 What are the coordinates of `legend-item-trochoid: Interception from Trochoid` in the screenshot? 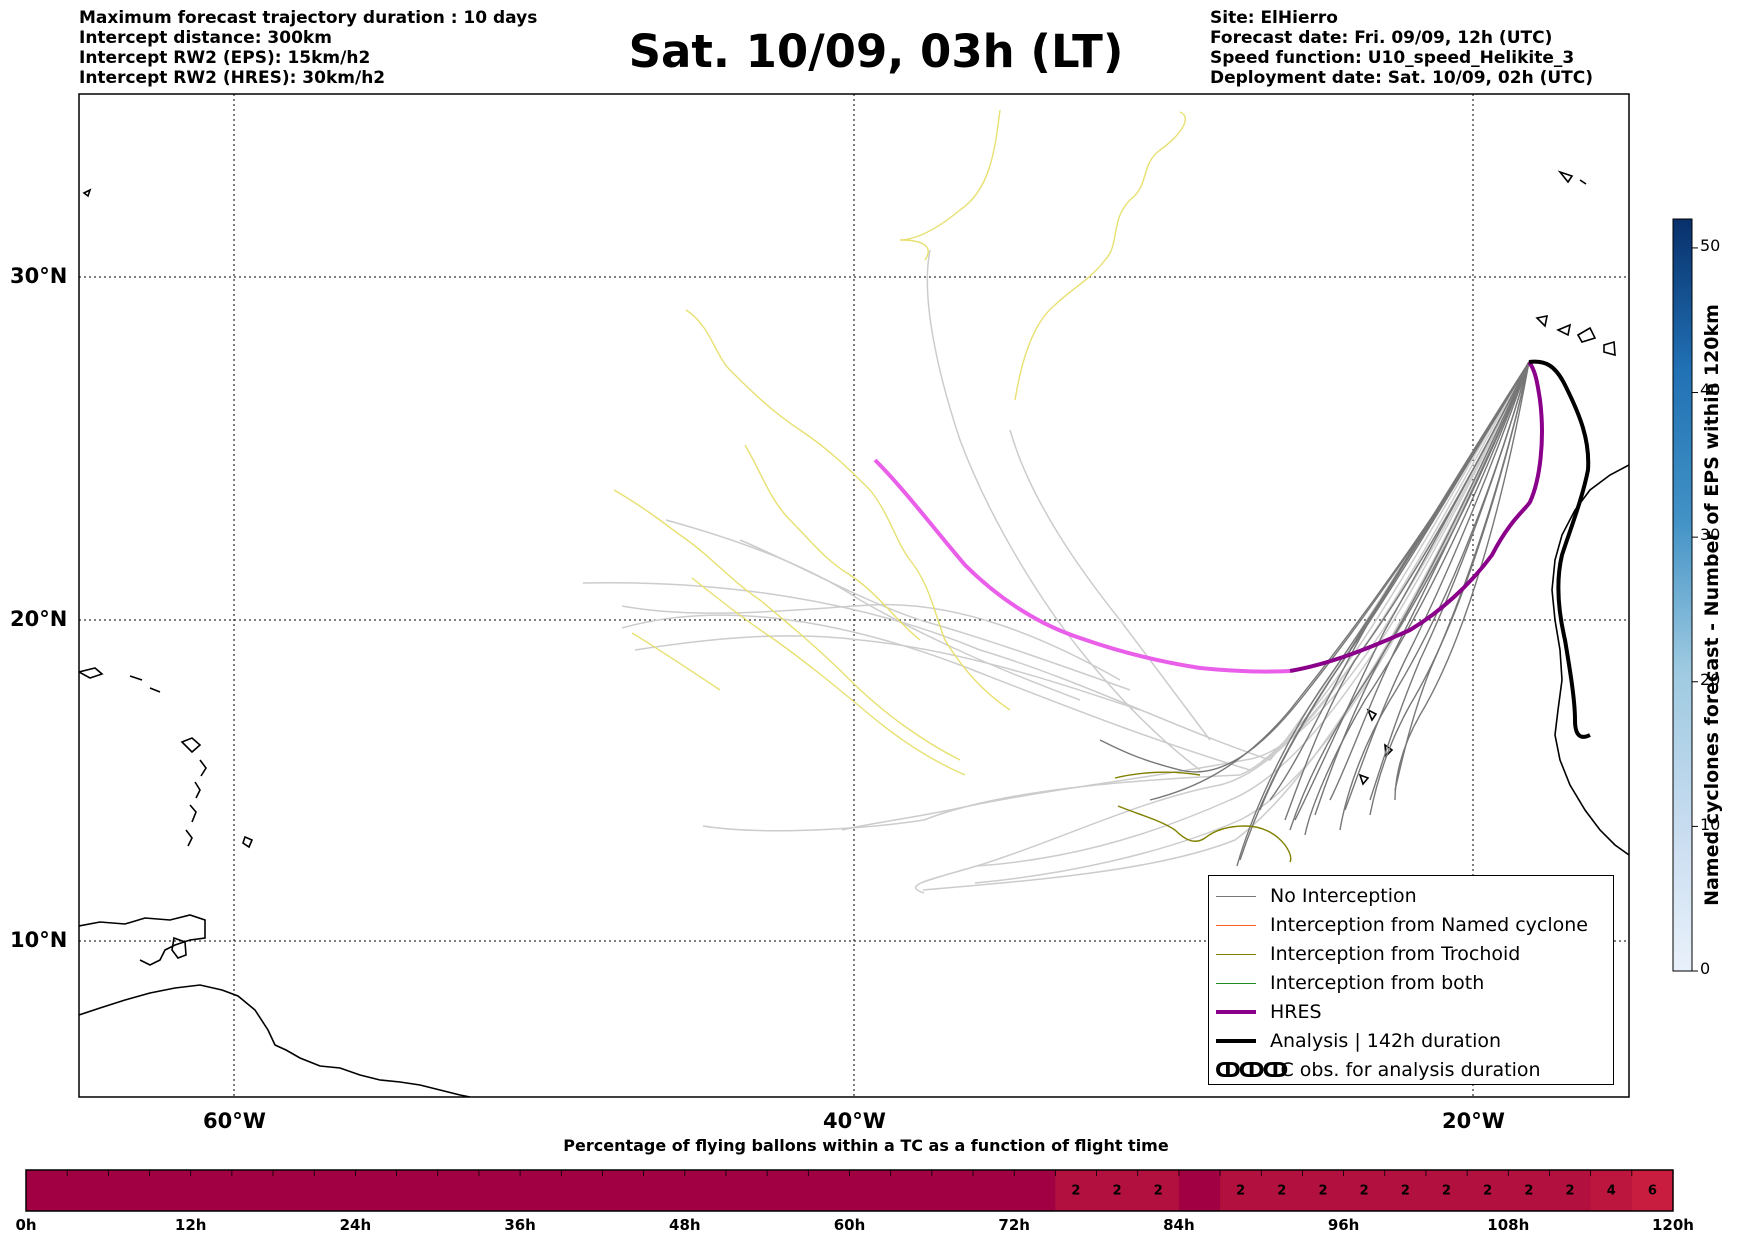 It's located at (1411, 954).